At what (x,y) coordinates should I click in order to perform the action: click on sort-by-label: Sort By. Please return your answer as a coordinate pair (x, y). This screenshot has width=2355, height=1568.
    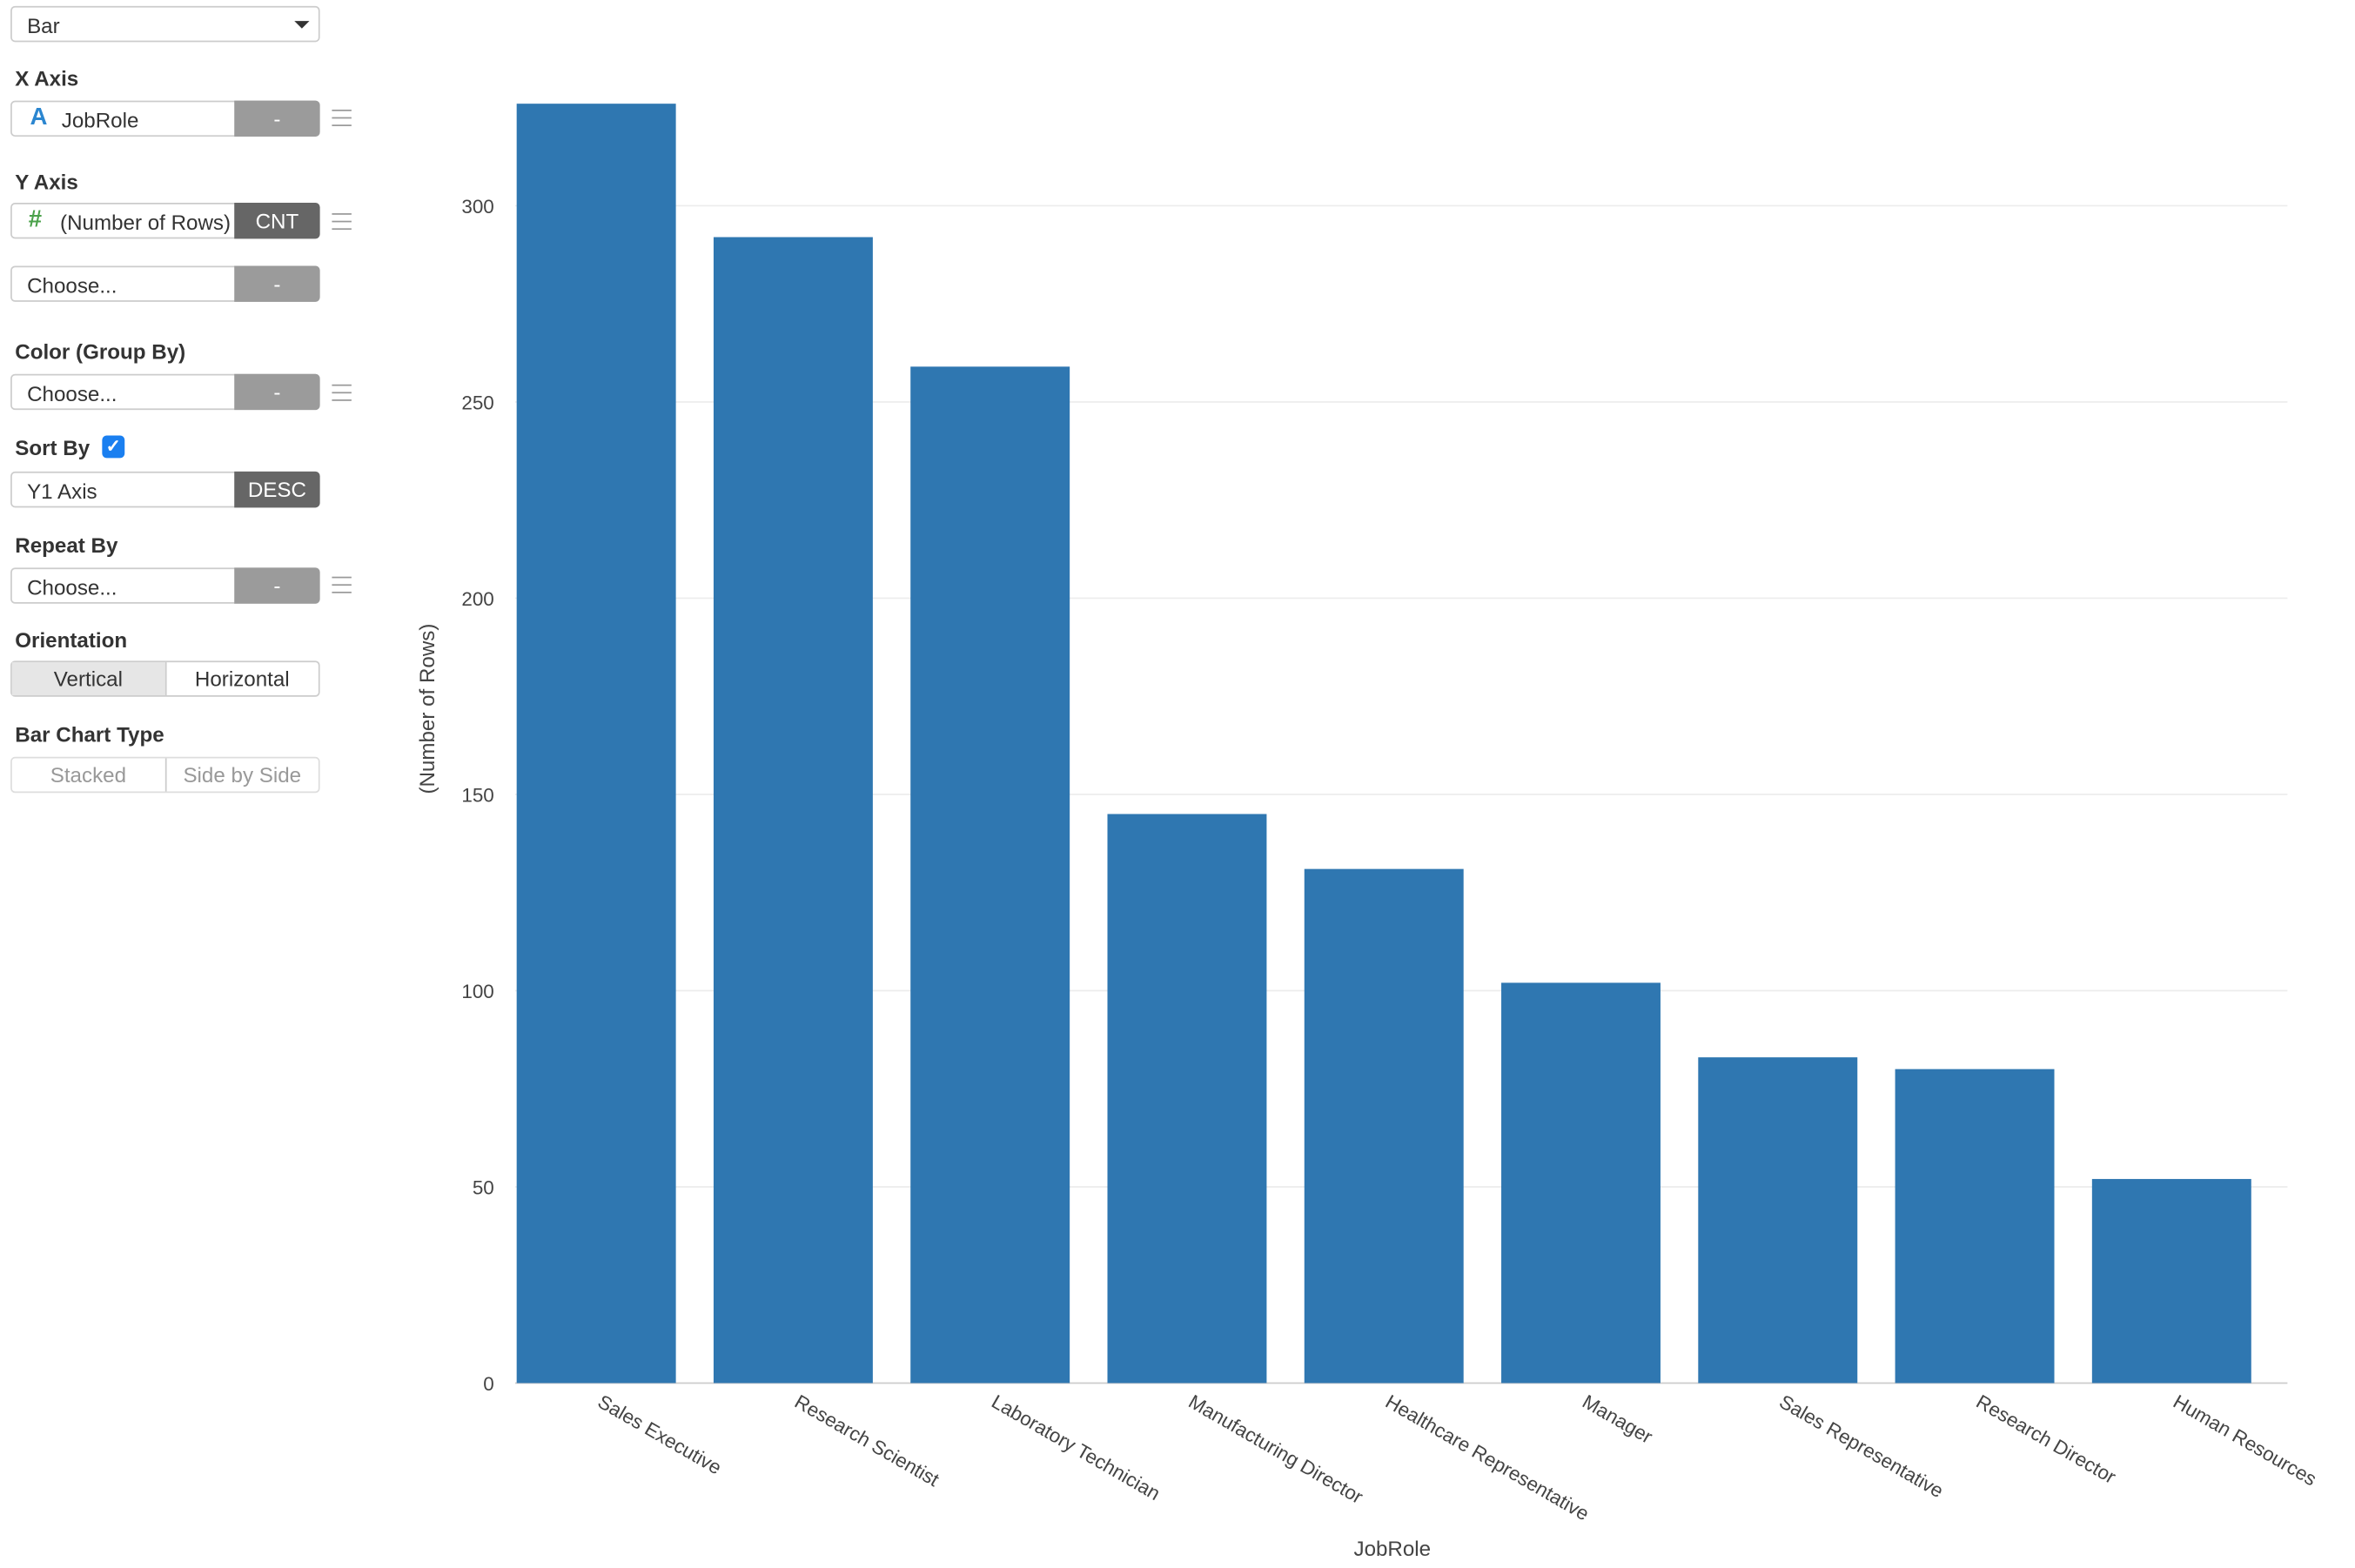
    Looking at the image, I should click on (53, 448).